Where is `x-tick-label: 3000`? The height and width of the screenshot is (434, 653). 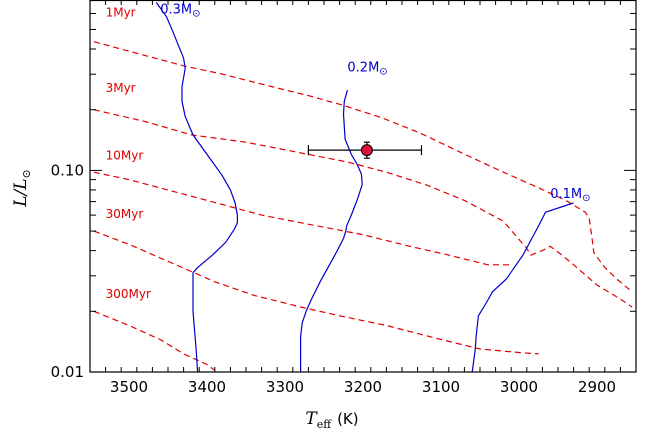
x-tick-label: 3000 is located at coordinates (519, 387).